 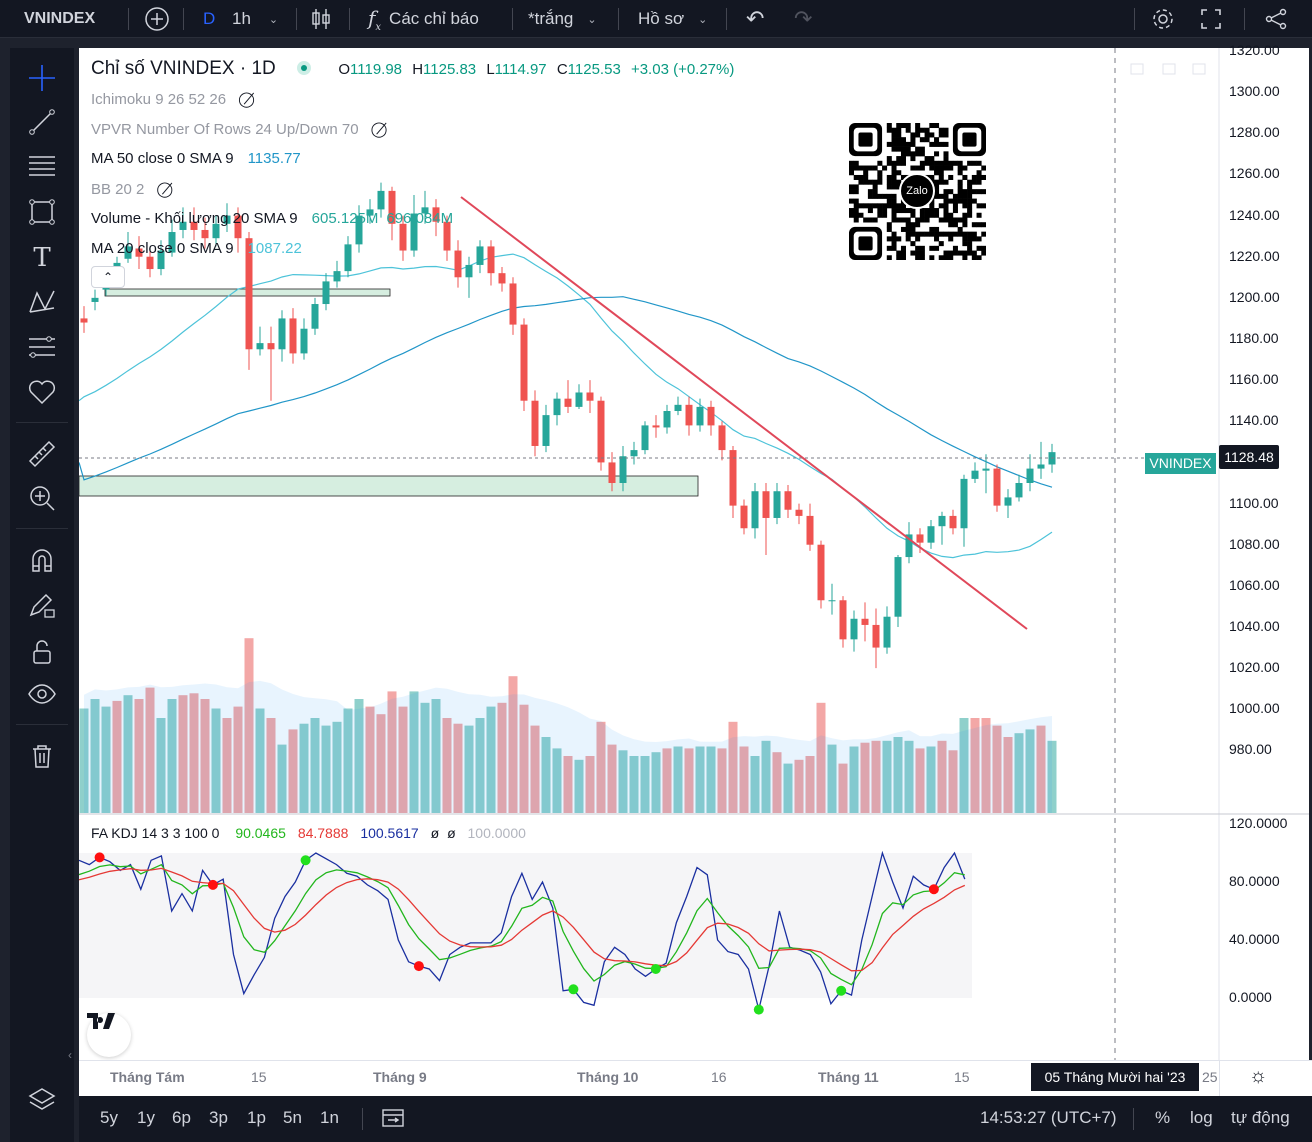 I want to click on prediction-tool, so click(x=42, y=348).